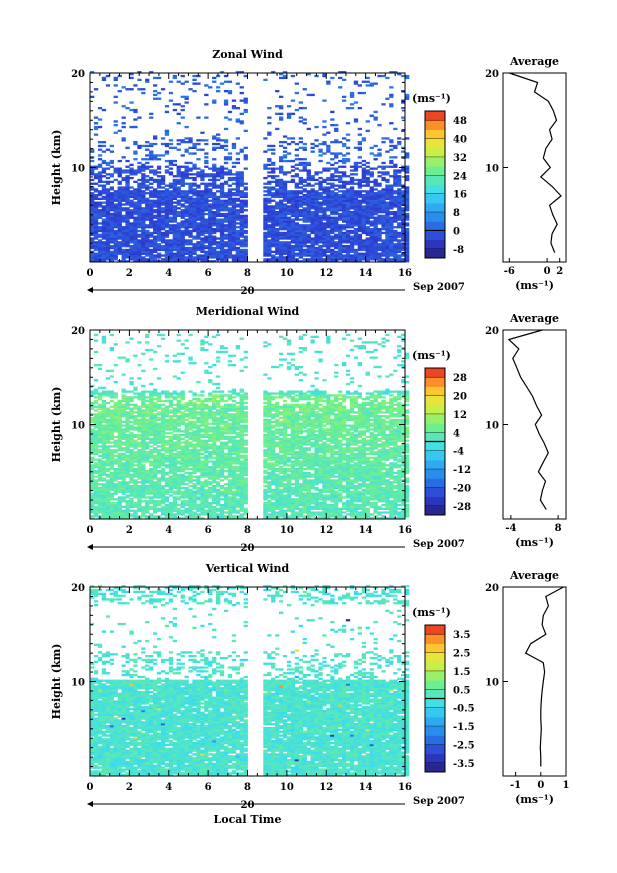 Image resolution: width=617 pixels, height=873 pixels. Describe the element at coordinates (287, 273) in the screenshot. I see `x-tick-label: 10` at that location.